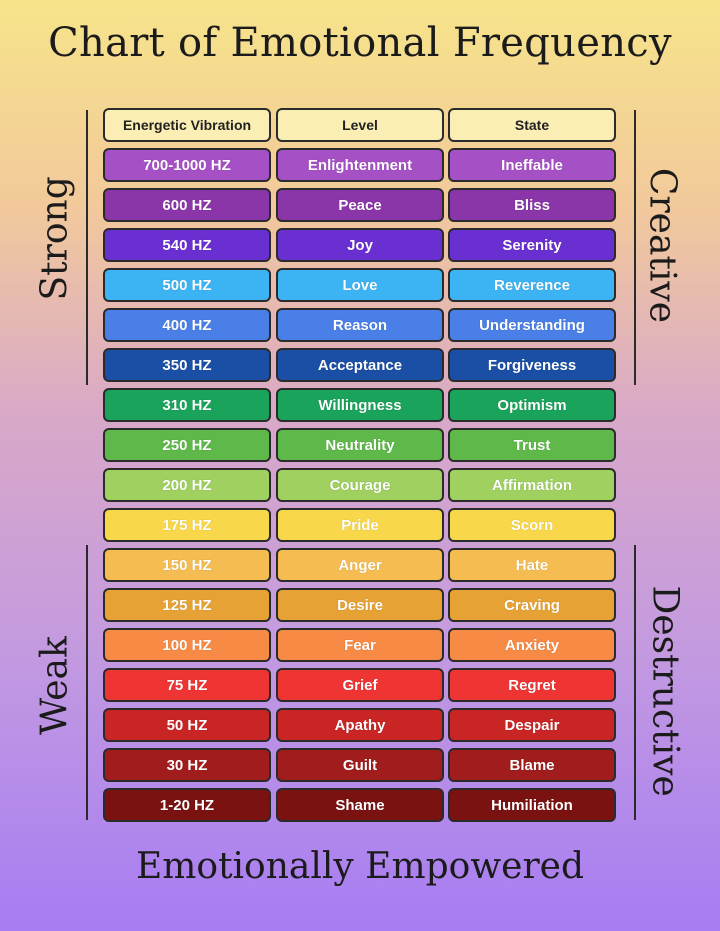  What do you see at coordinates (532, 685) in the screenshot?
I see `table-cell-state: Regret` at bounding box center [532, 685].